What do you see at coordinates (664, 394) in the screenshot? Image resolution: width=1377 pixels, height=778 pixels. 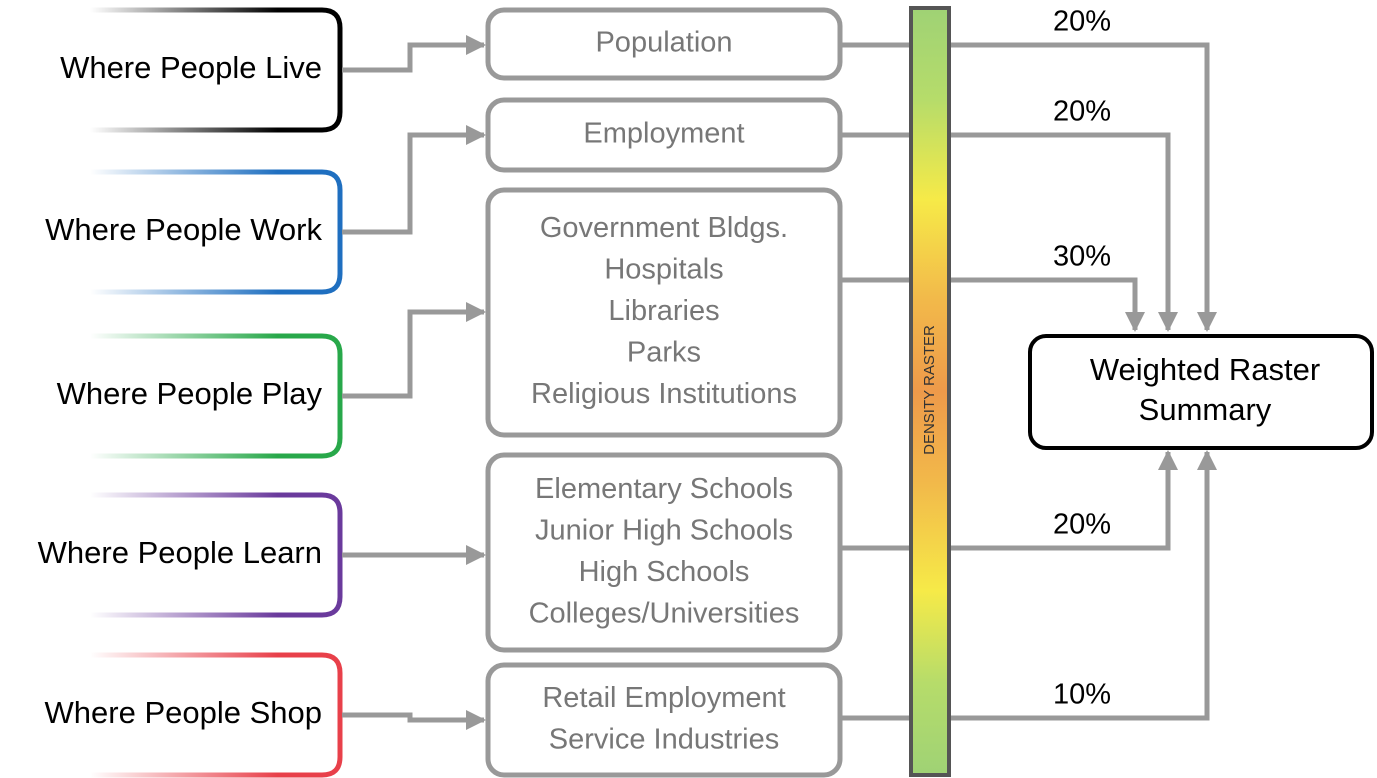 I see `layer-text: Religious Institutions` at bounding box center [664, 394].